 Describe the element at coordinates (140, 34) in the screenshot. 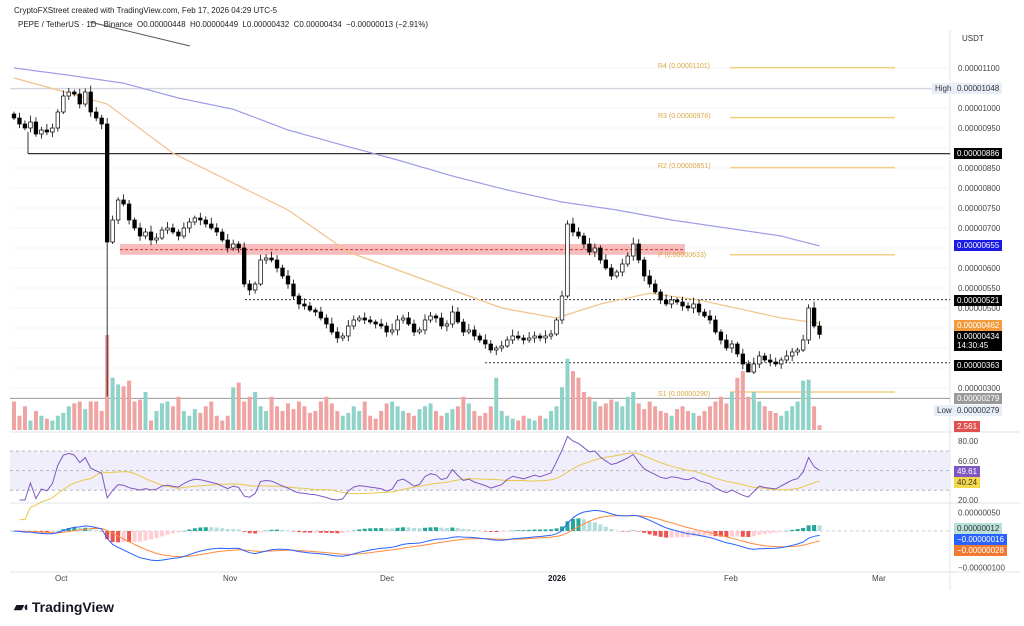

I see `trend-line-drawing` at that location.